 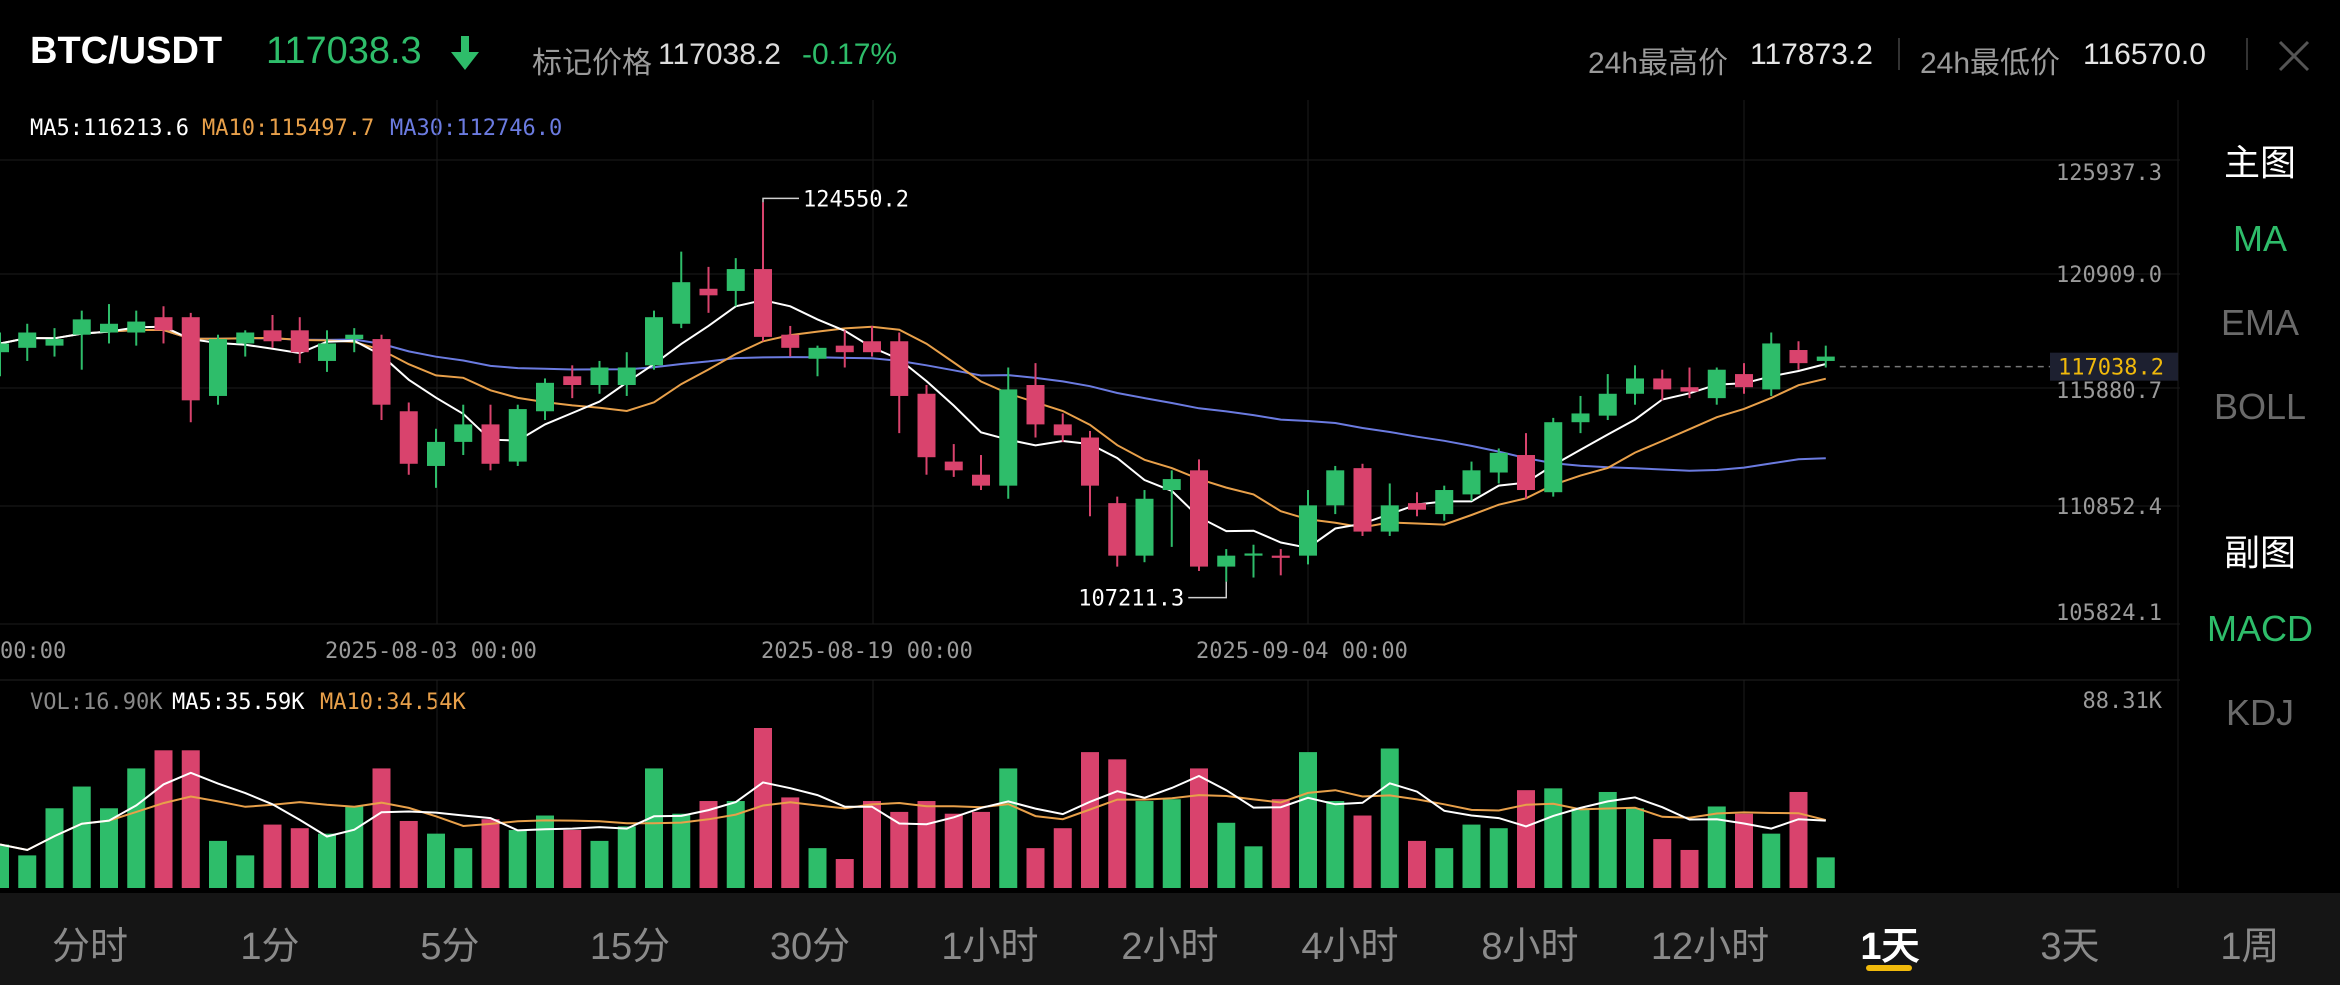 What do you see at coordinates (2259, 712) in the screenshot?
I see `indicator-kdj: KDJ` at bounding box center [2259, 712].